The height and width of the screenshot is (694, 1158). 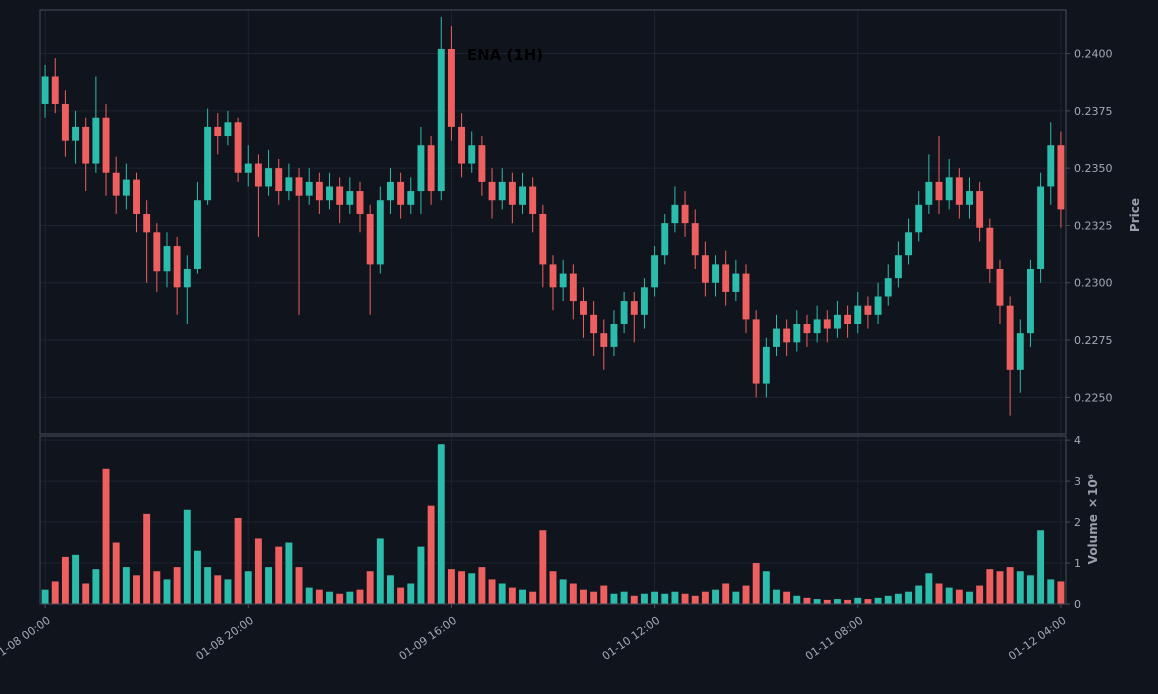 What do you see at coordinates (224, 638) in the screenshot?
I see `x-tick-label: 01-08 20:00` at bounding box center [224, 638].